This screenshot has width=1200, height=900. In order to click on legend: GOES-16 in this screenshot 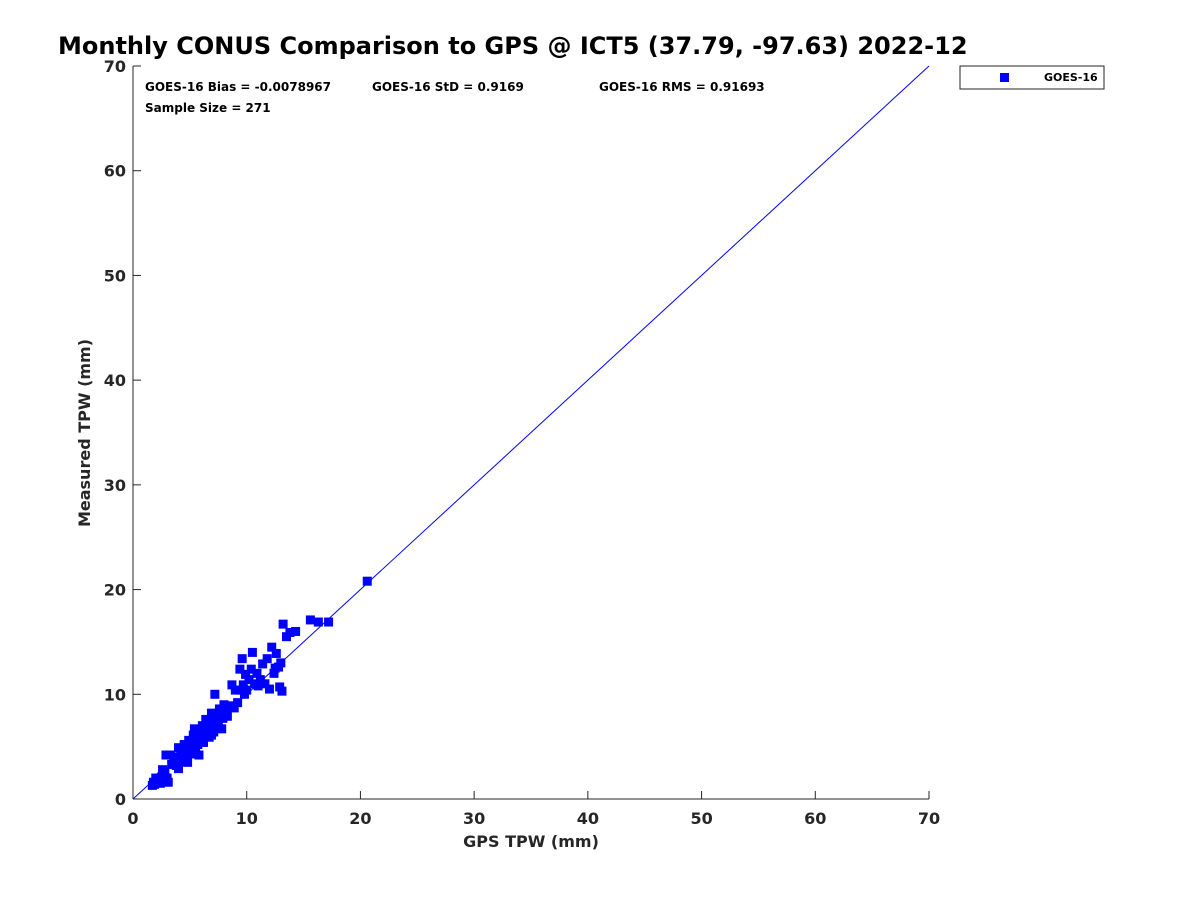, I will do `click(1032, 77)`.